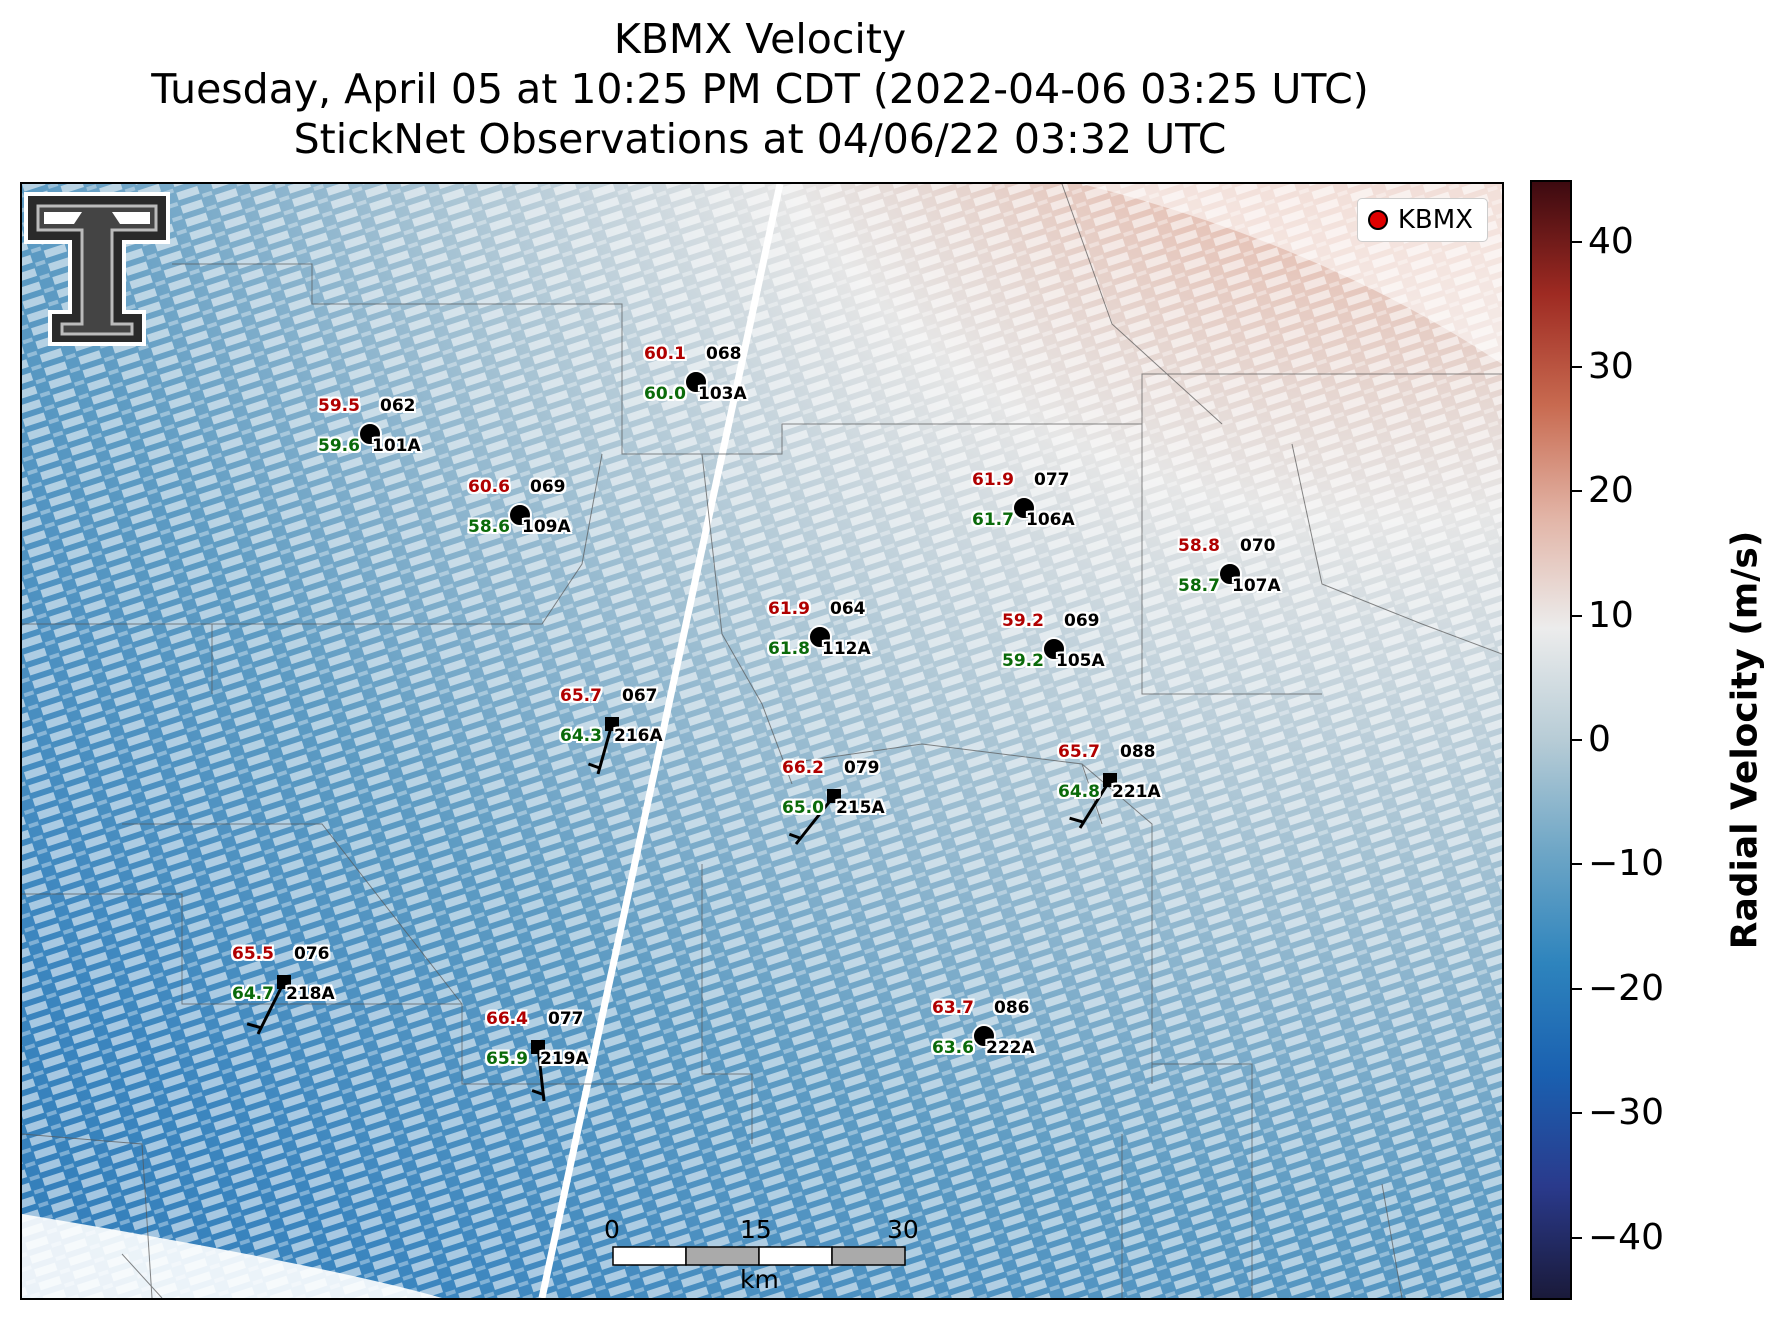  What do you see at coordinates (665, 354) in the screenshot?
I see `station-temperature: 60.1` at bounding box center [665, 354].